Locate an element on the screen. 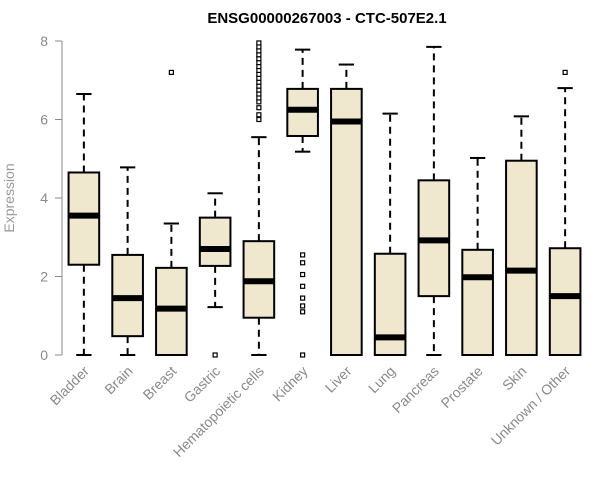  y-tick-label: 4 is located at coordinates (44, 198).